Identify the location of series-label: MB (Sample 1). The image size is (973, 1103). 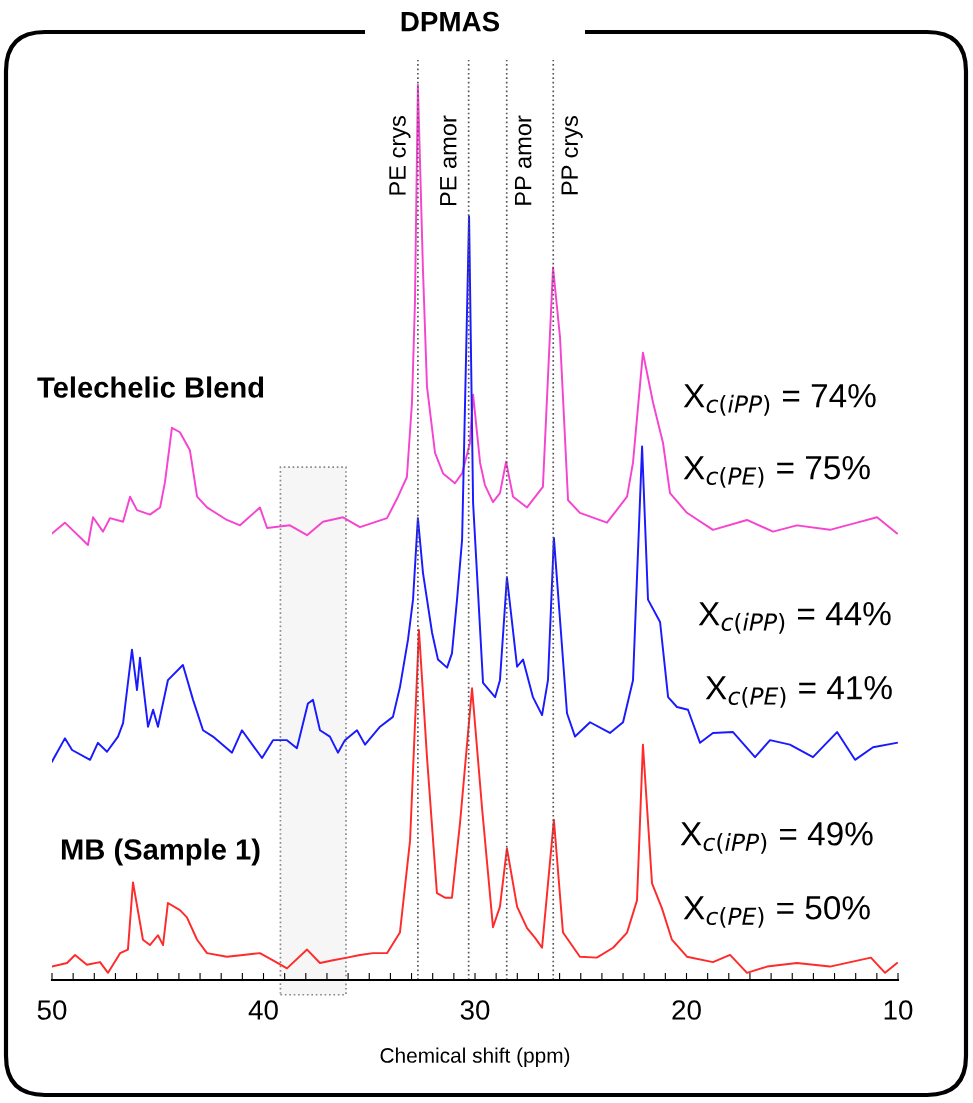
(160, 852).